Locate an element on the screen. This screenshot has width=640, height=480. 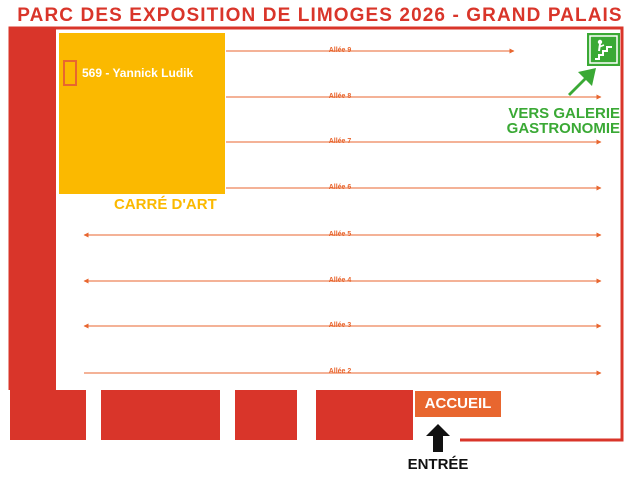
carre-dart-label: CARRÉ D'ART is located at coordinates (165, 204).